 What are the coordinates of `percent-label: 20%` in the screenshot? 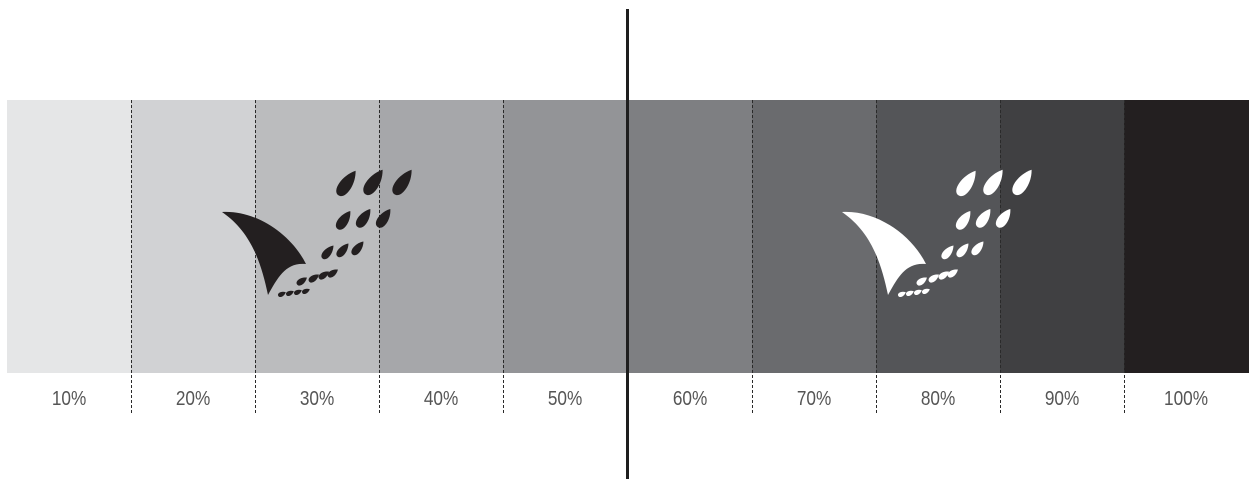 It's located at (193, 399).